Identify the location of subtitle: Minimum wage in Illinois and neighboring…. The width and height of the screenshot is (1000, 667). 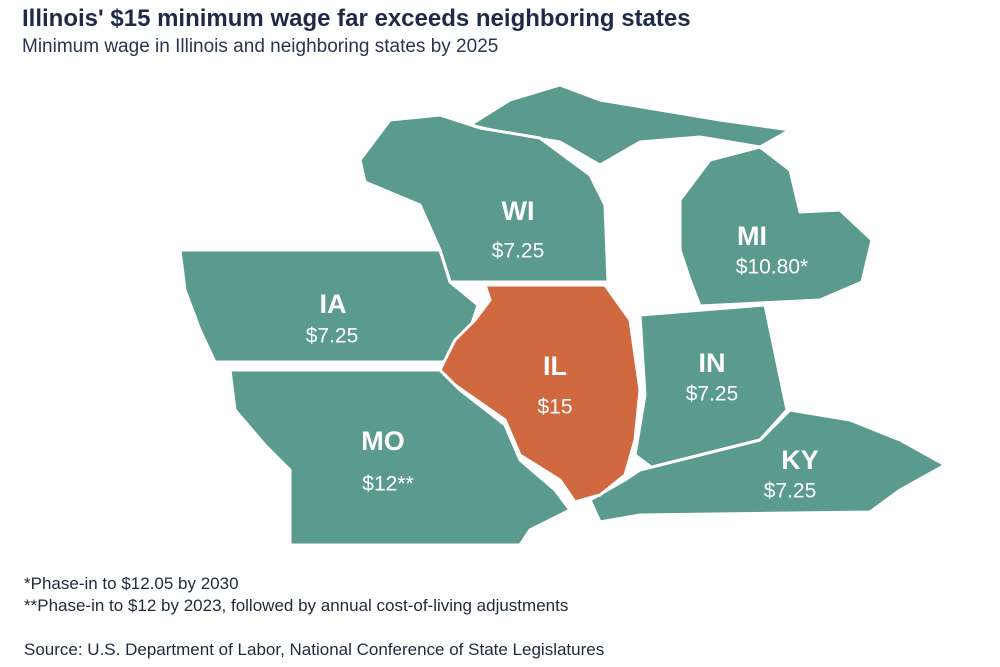
(260, 46).